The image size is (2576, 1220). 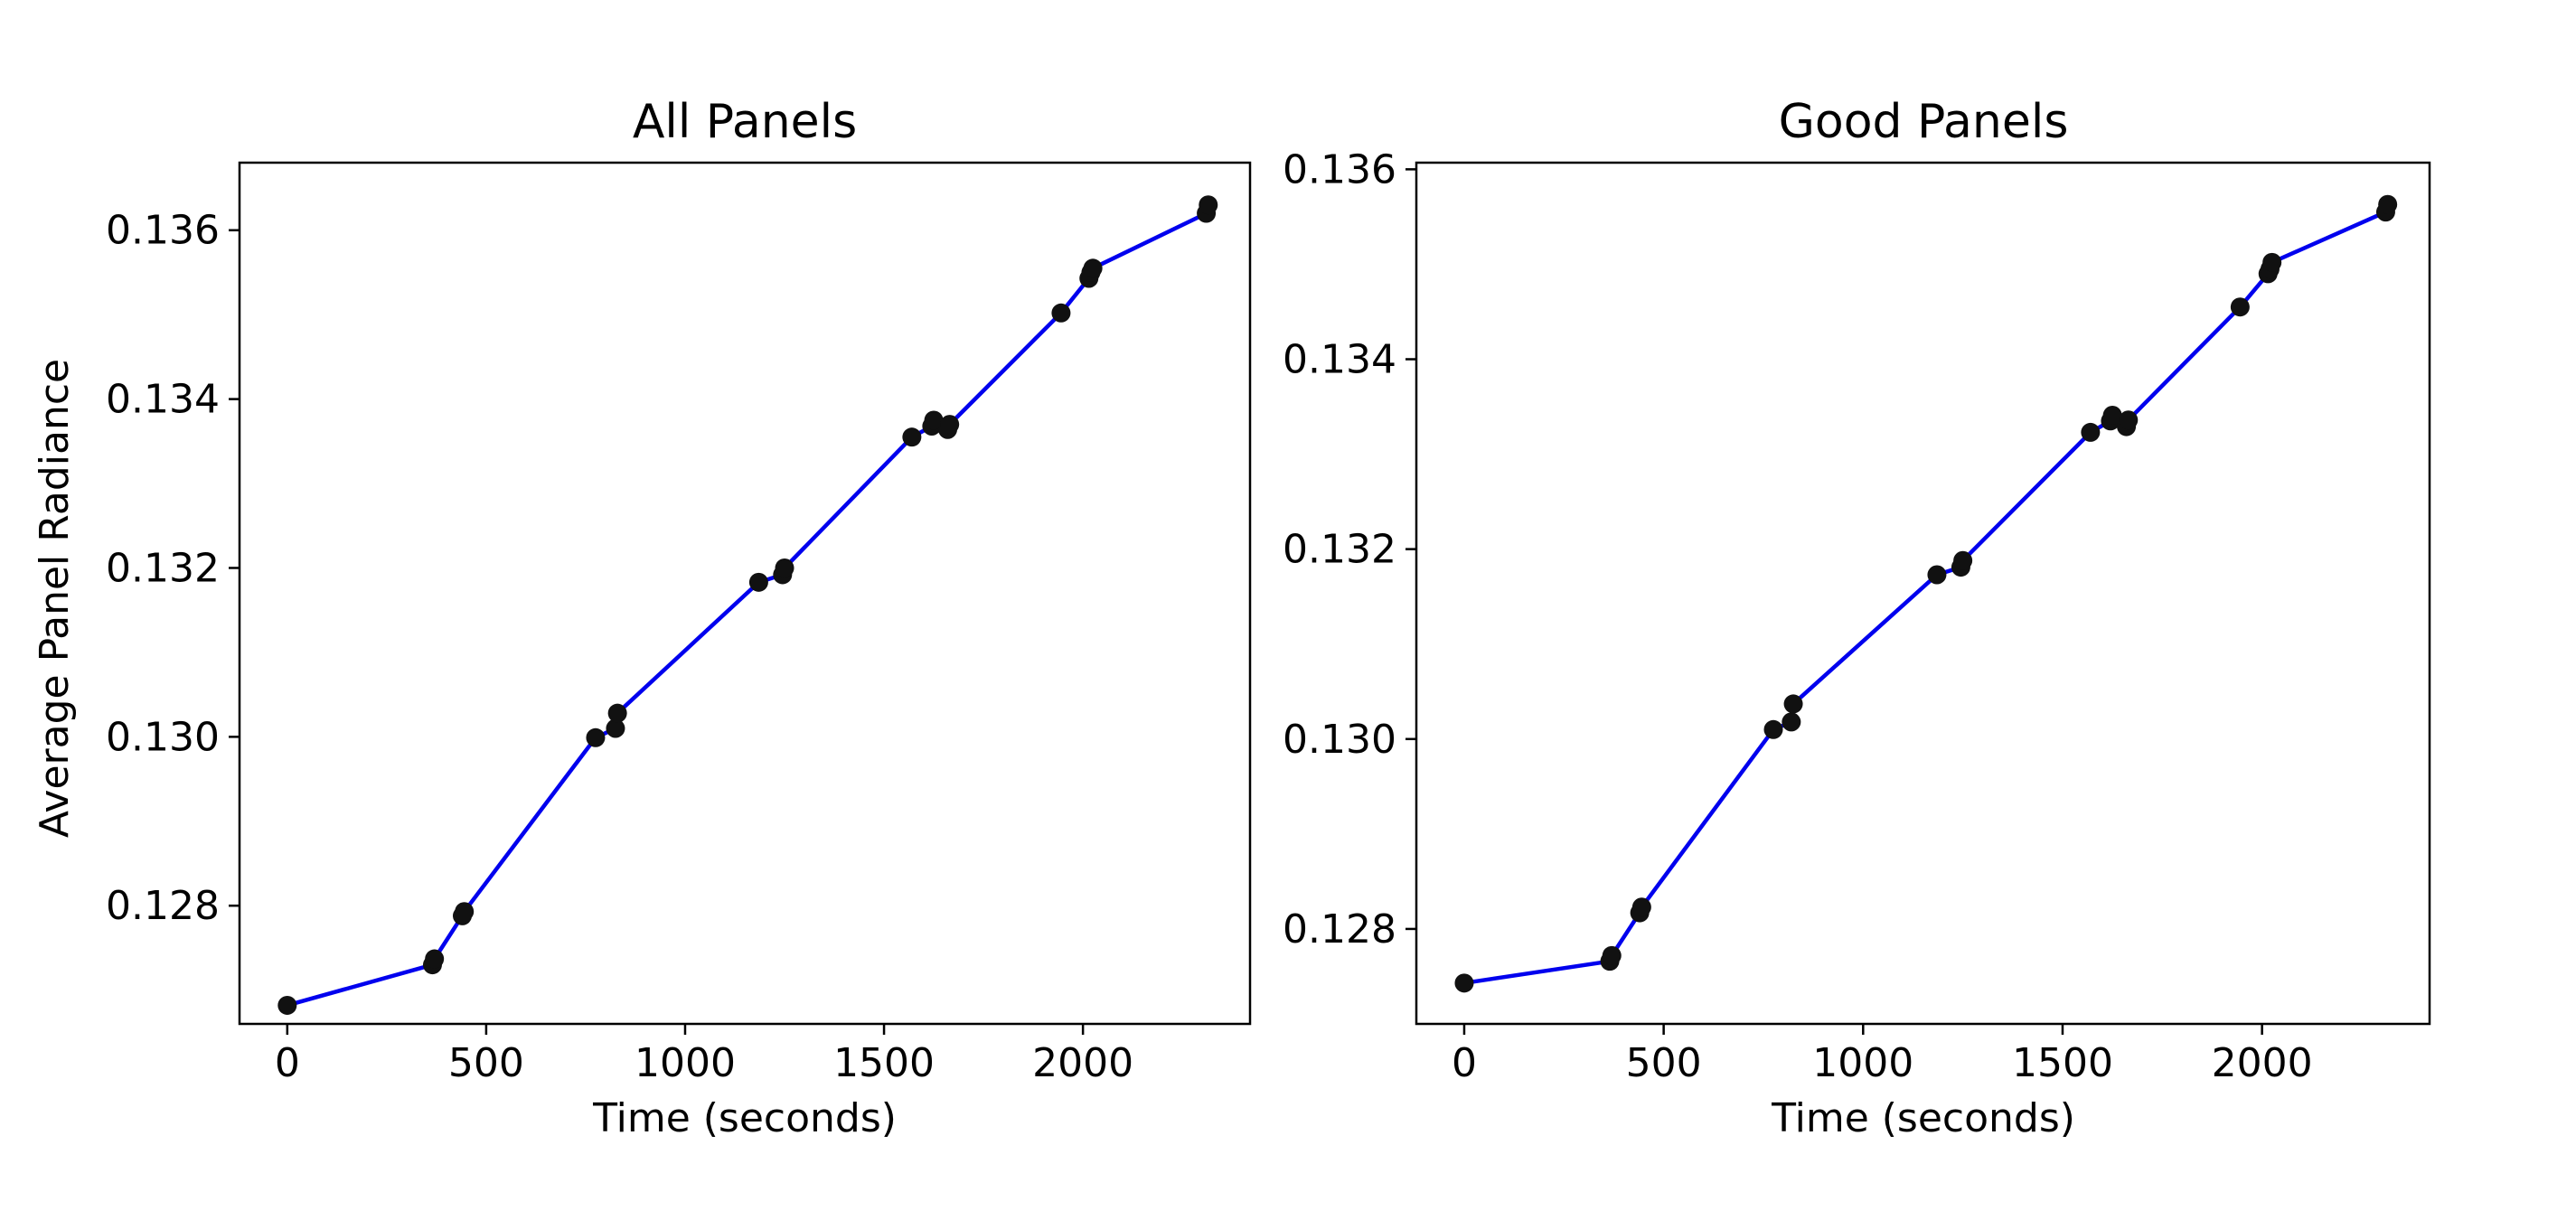 What do you see at coordinates (1924, 122) in the screenshot?
I see `chart-title: Good Panels` at bounding box center [1924, 122].